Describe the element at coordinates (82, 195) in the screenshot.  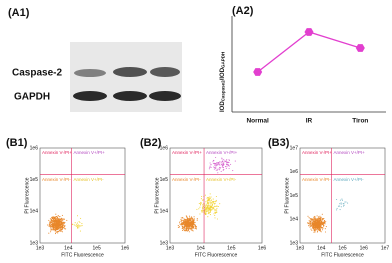
I see `plot-frame` at that location.